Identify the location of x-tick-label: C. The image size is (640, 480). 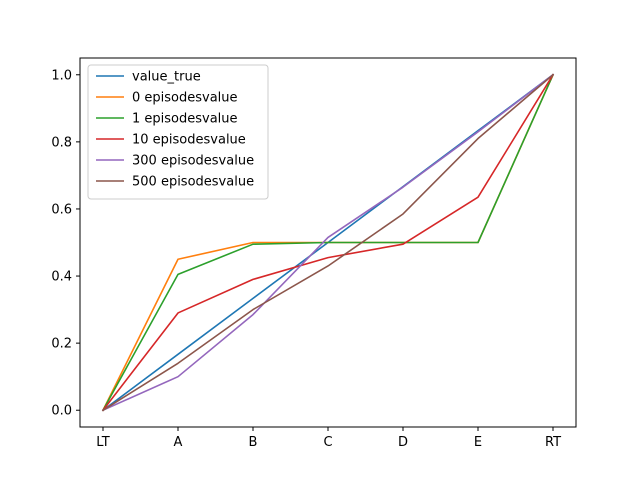
(327, 442).